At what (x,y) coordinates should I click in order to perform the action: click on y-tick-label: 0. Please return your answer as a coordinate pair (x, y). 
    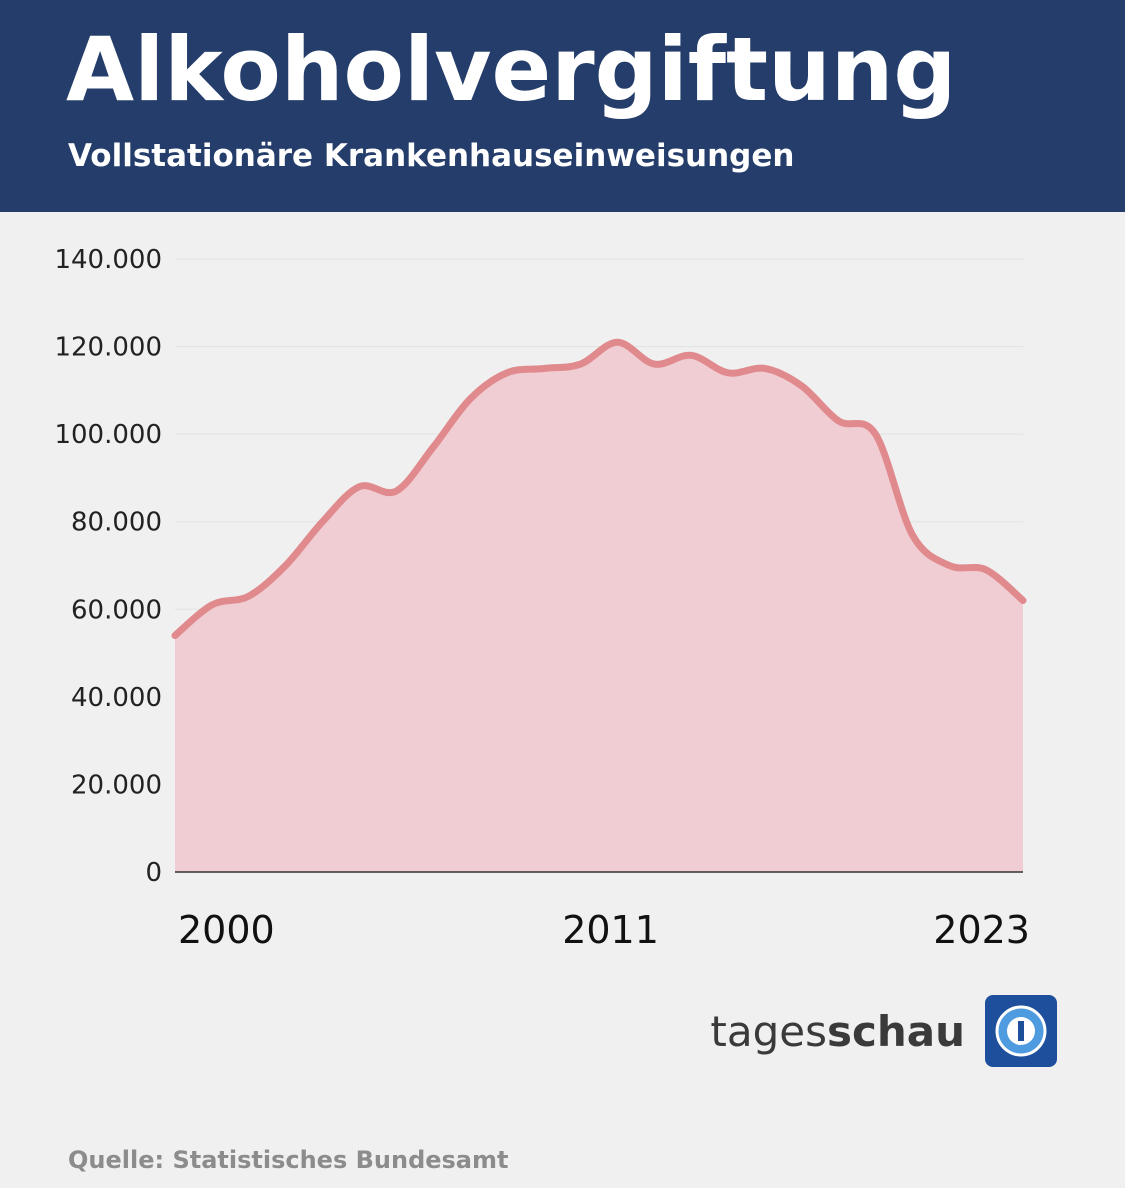
    Looking at the image, I should click on (153, 873).